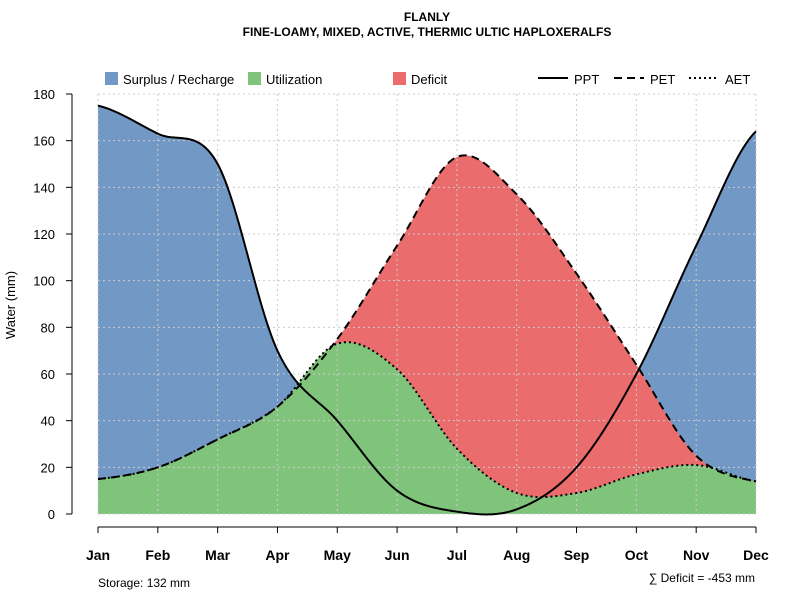 Image resolution: width=800 pixels, height=600 pixels. What do you see at coordinates (294, 79) in the screenshot?
I see `legend-label: Utilization` at bounding box center [294, 79].